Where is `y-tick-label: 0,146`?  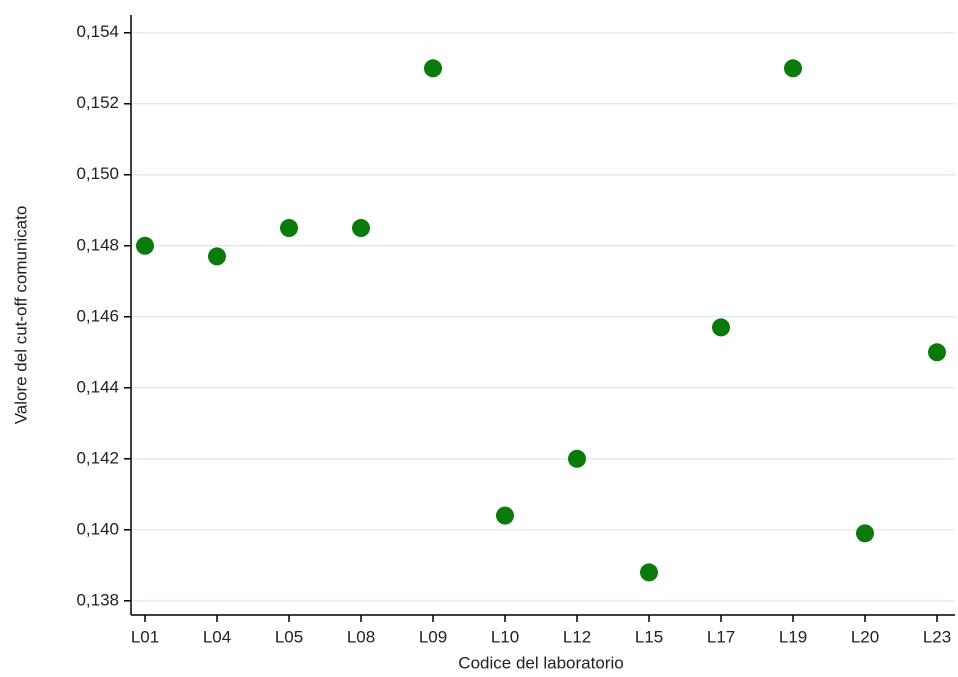
y-tick-label: 0,146 is located at coordinates (97, 315).